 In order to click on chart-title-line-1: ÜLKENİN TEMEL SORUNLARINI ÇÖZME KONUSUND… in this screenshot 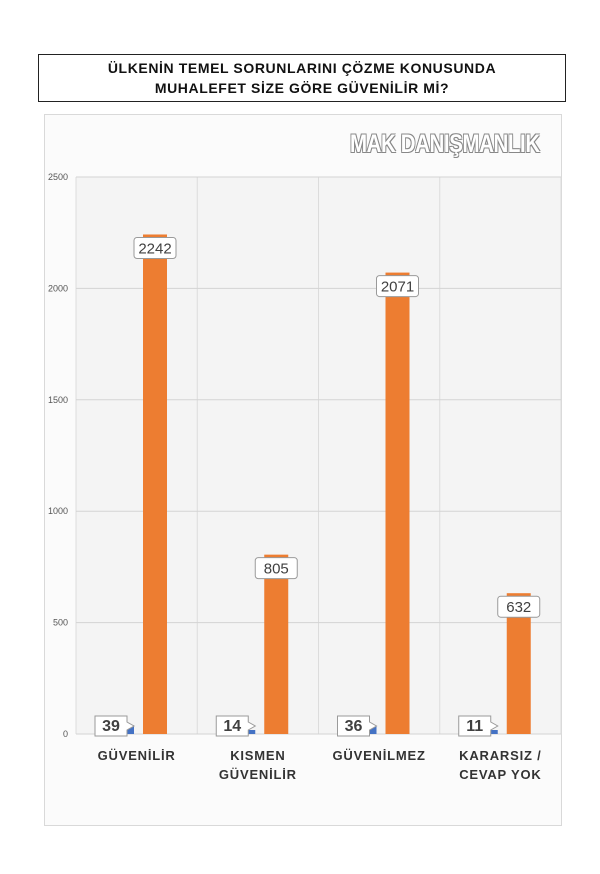, I will do `click(302, 68)`.